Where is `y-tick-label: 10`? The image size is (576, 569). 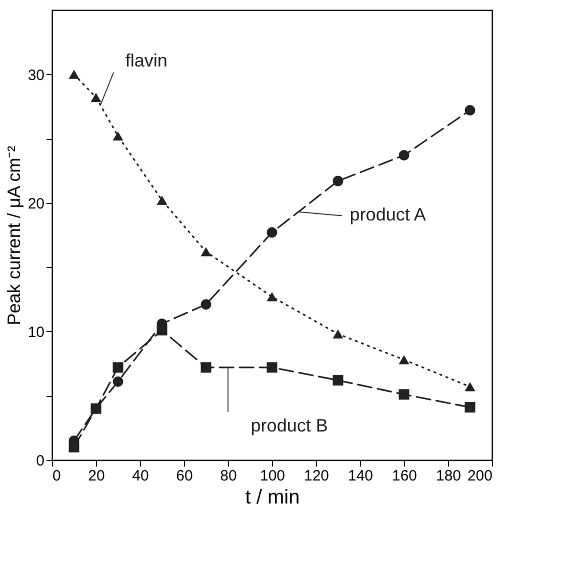 y-tick-label: 10 is located at coordinates (36, 332).